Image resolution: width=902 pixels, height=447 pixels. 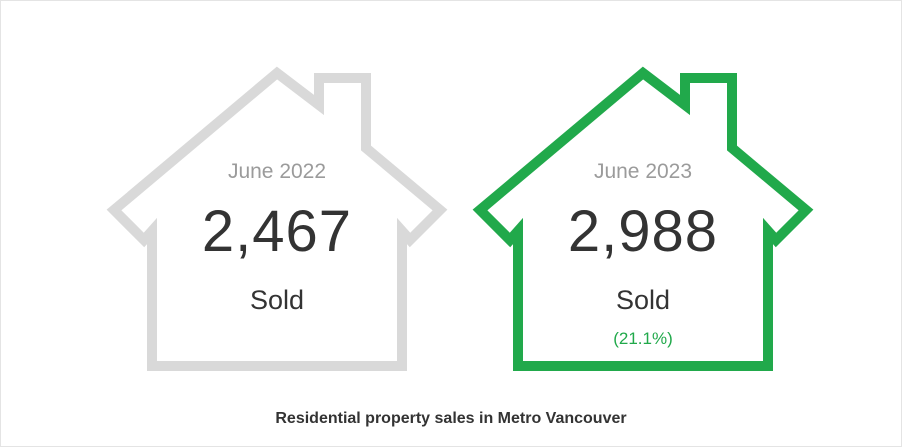 I want to click on period-label: June 2022, so click(x=277, y=171).